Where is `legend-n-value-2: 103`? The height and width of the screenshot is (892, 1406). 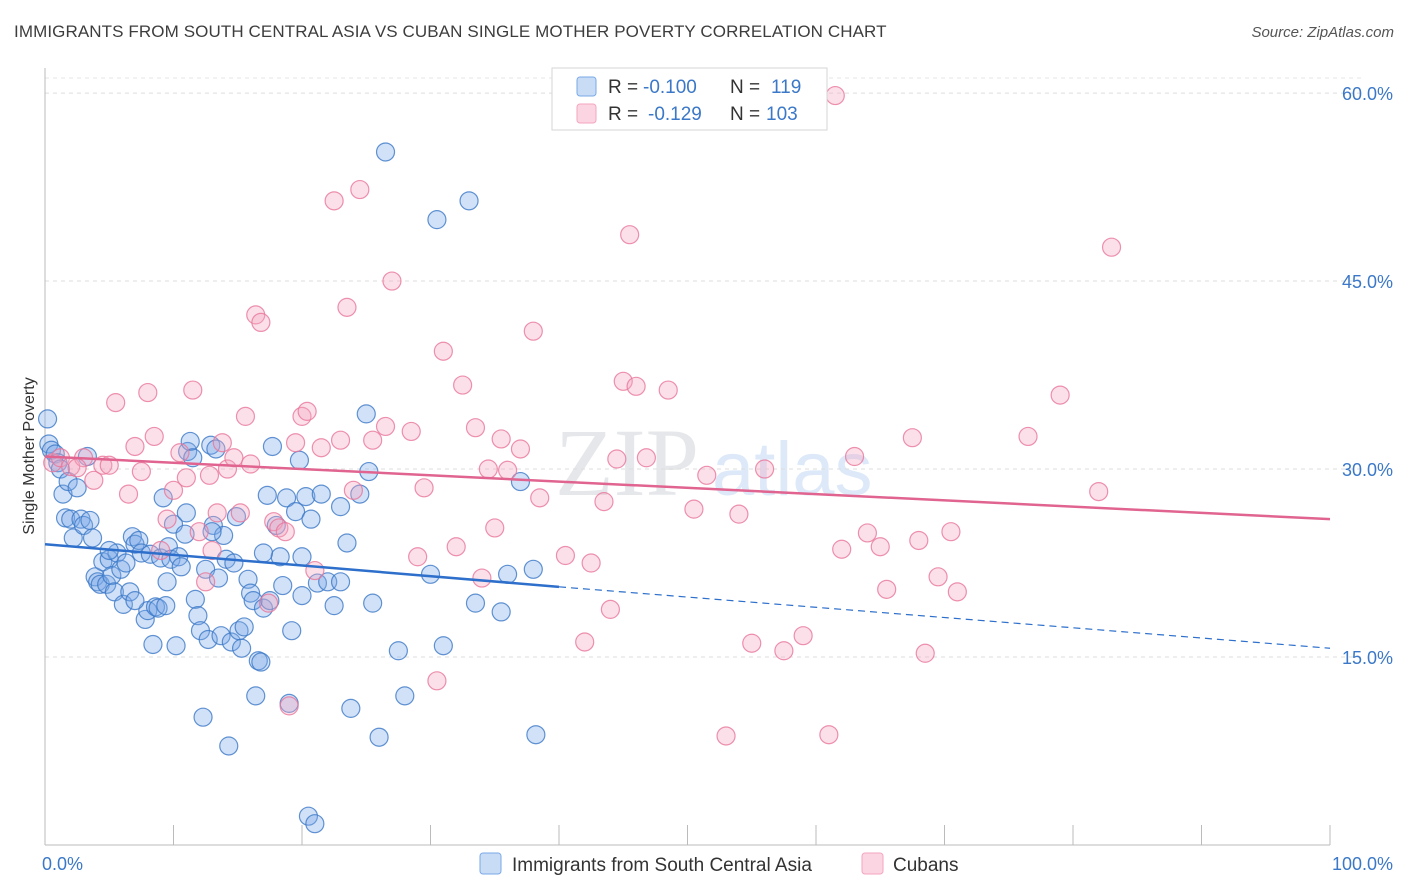
legend-n-value-2: 103 is located at coordinates (782, 114).